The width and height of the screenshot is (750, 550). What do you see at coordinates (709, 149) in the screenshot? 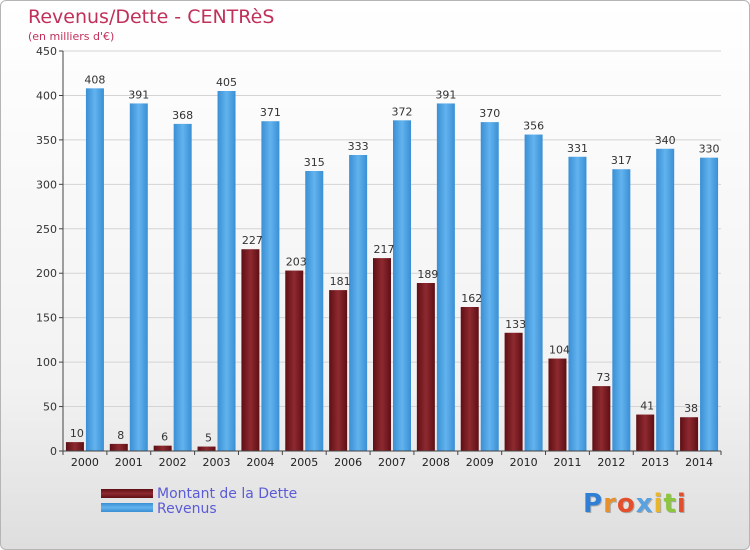
I see `data-label-revenus: 330` at bounding box center [709, 149].